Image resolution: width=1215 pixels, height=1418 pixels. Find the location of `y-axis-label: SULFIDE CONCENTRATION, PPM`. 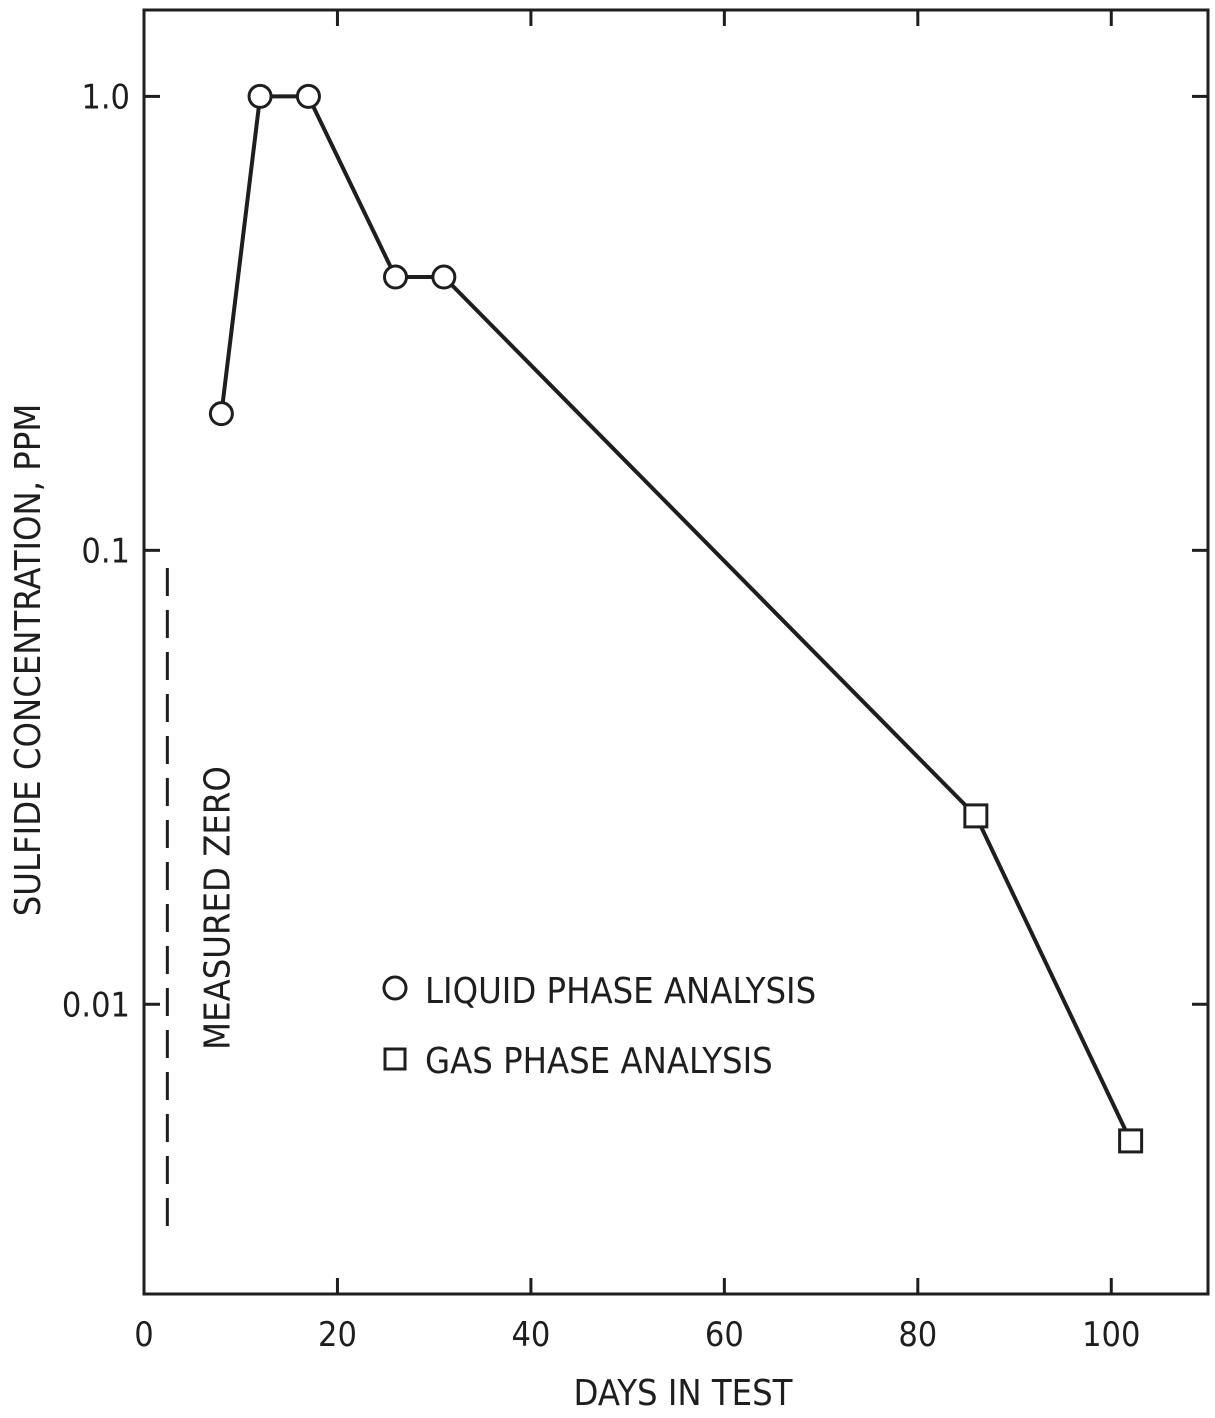

y-axis-label: SULFIDE CONCENTRATION, PPM is located at coordinates (28, 660).